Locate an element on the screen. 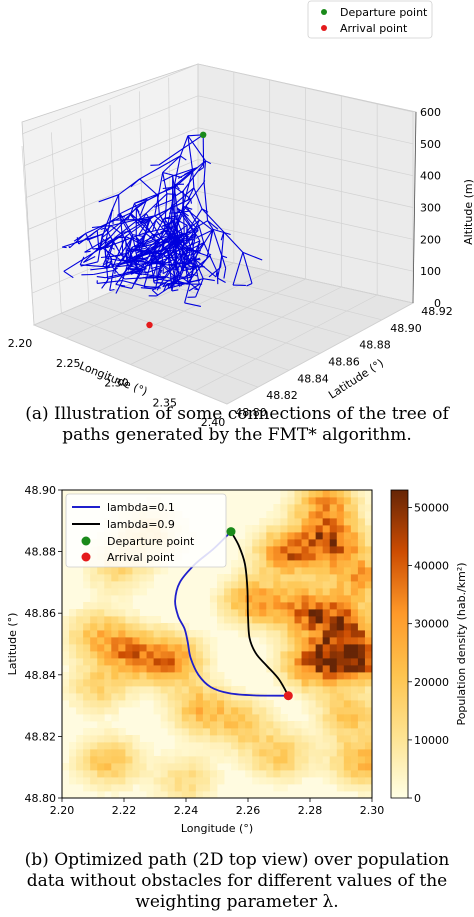 The width and height of the screenshot is (474, 917). colorbar-tick-label: 0 is located at coordinates (417, 798).